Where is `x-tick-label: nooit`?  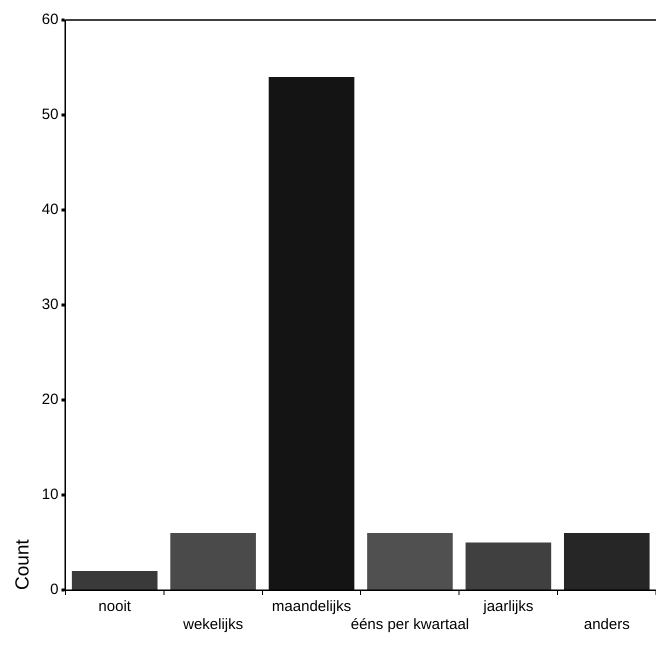 x-tick-label: nooit is located at coordinates (115, 607).